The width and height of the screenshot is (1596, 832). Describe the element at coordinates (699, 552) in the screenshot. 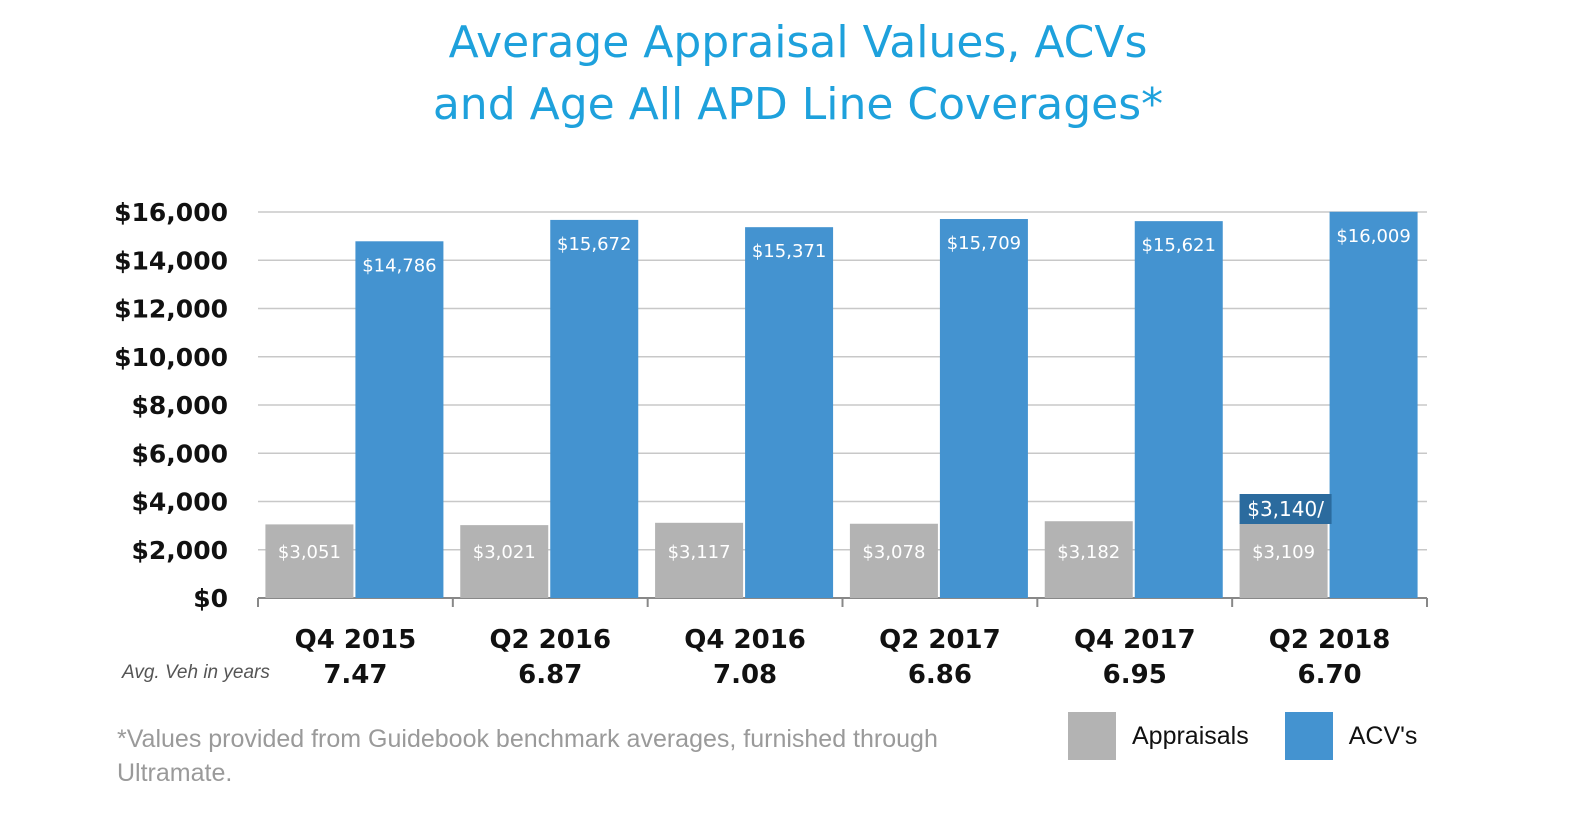

I see `data-label-appraisals: $3,117` at that location.